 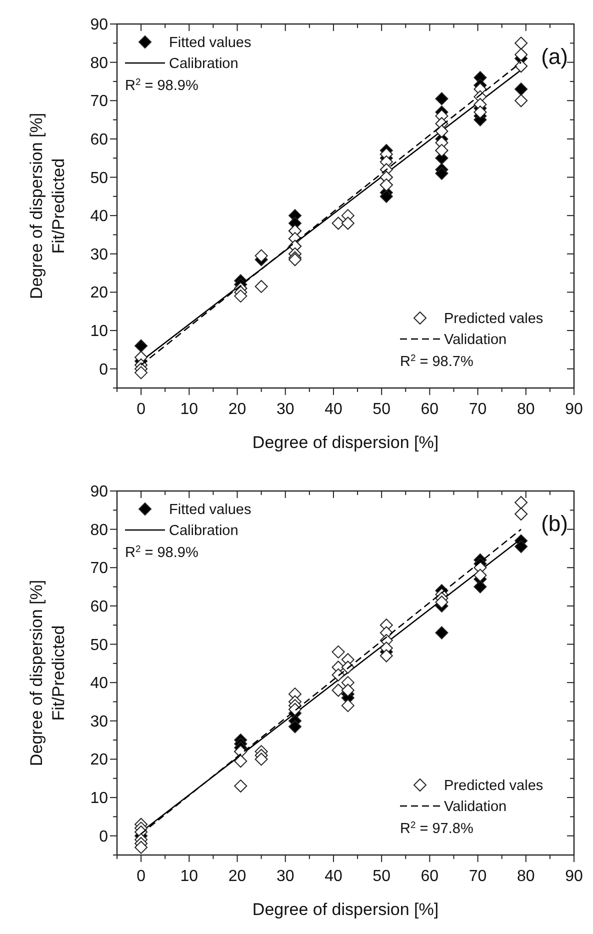 What do you see at coordinates (437, 827) in the screenshot?
I see `annotation: R$^{2}$ = 97.8%` at bounding box center [437, 827].